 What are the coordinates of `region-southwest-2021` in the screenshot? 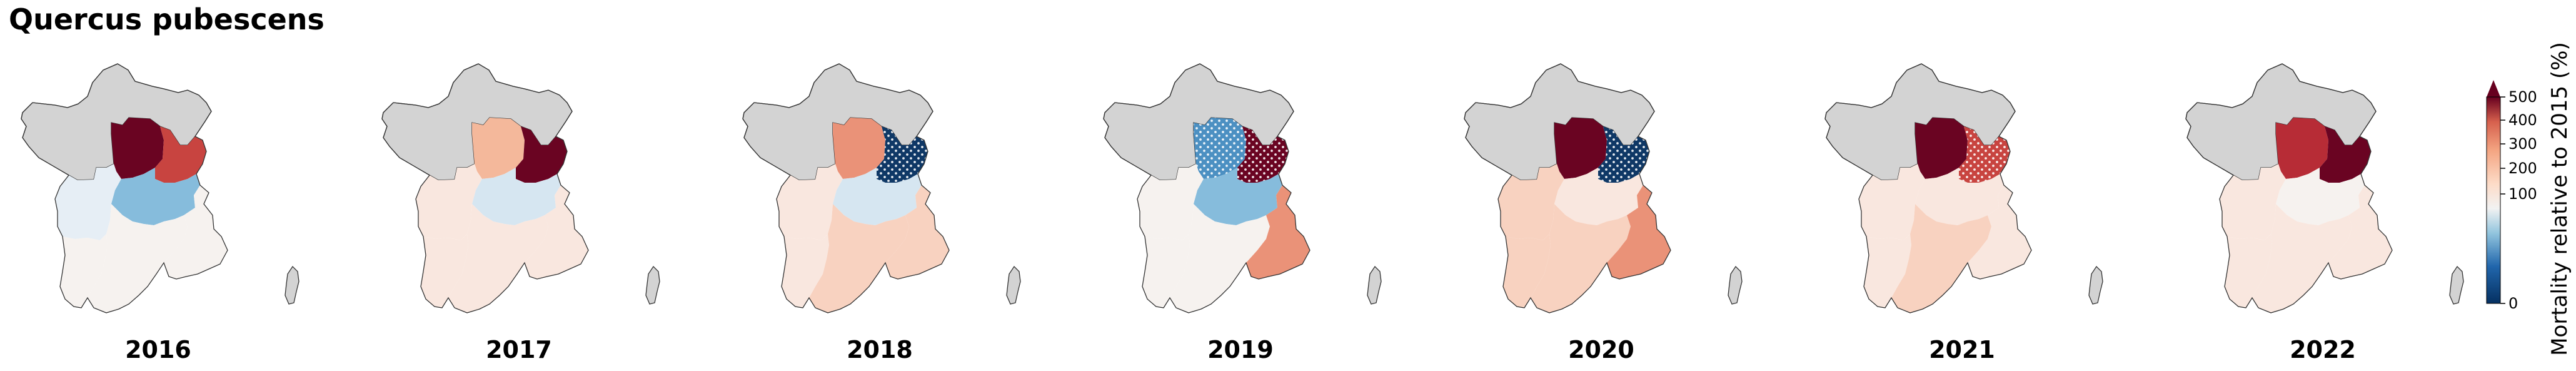 It's located at (1887, 271).